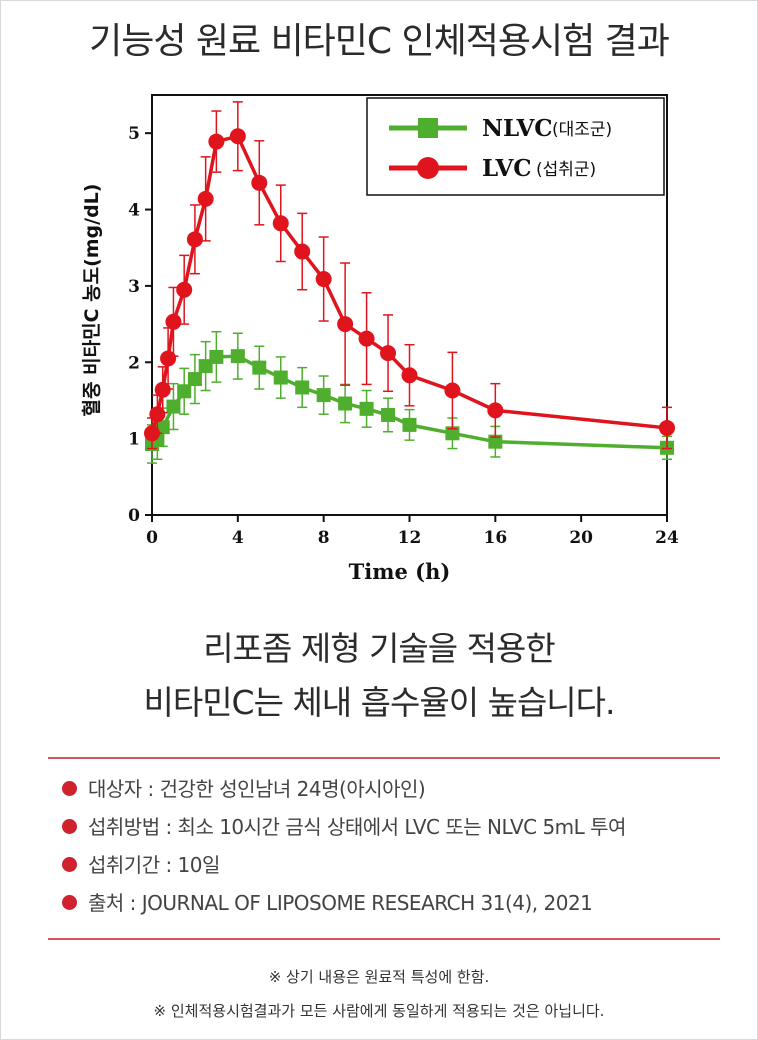  I want to click on y-tick-label: 5, so click(134, 134).